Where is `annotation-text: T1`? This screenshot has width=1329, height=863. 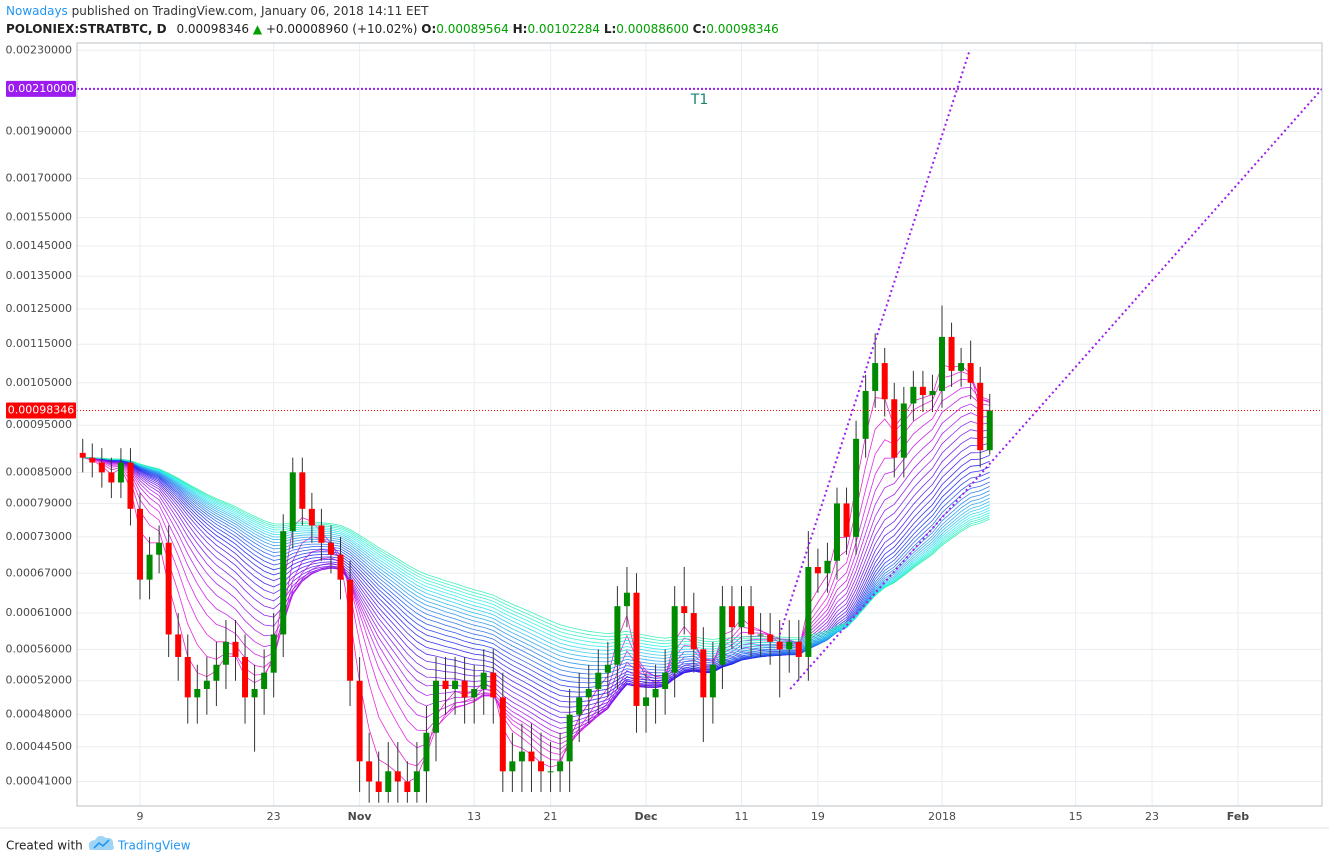
annotation-text: T1 is located at coordinates (699, 100).